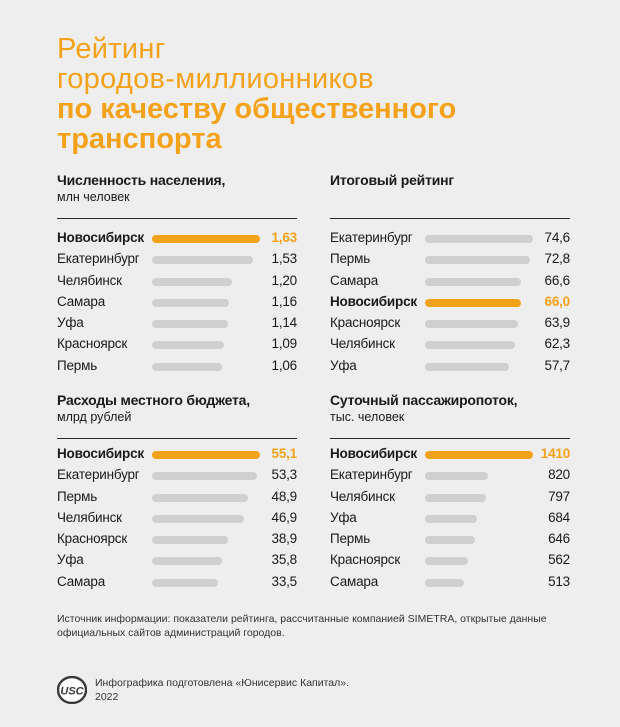  What do you see at coordinates (450, 454) in the screenshot?
I see `bar-row: Новосибирск 1410` at bounding box center [450, 454].